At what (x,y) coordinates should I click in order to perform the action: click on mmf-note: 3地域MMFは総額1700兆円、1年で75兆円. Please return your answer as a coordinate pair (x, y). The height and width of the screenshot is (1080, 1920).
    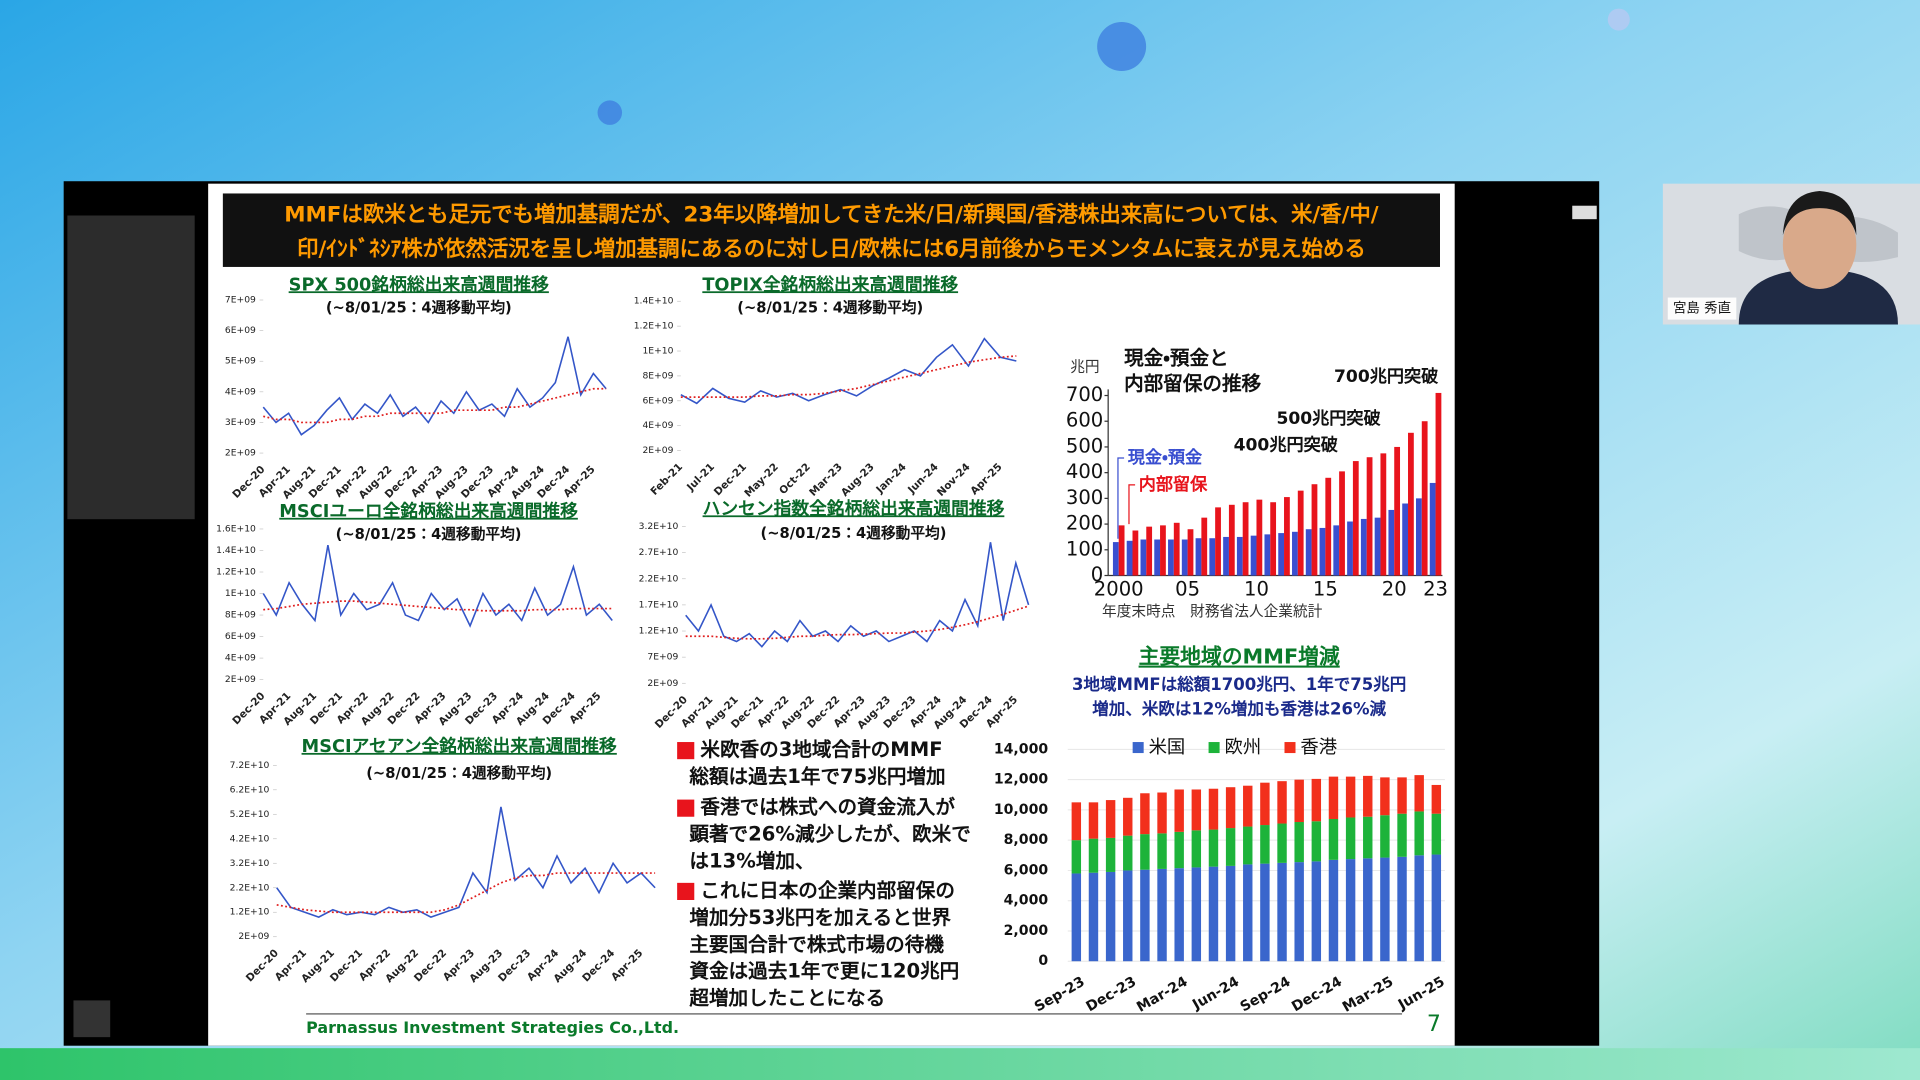
    Looking at the image, I should click on (1239, 684).